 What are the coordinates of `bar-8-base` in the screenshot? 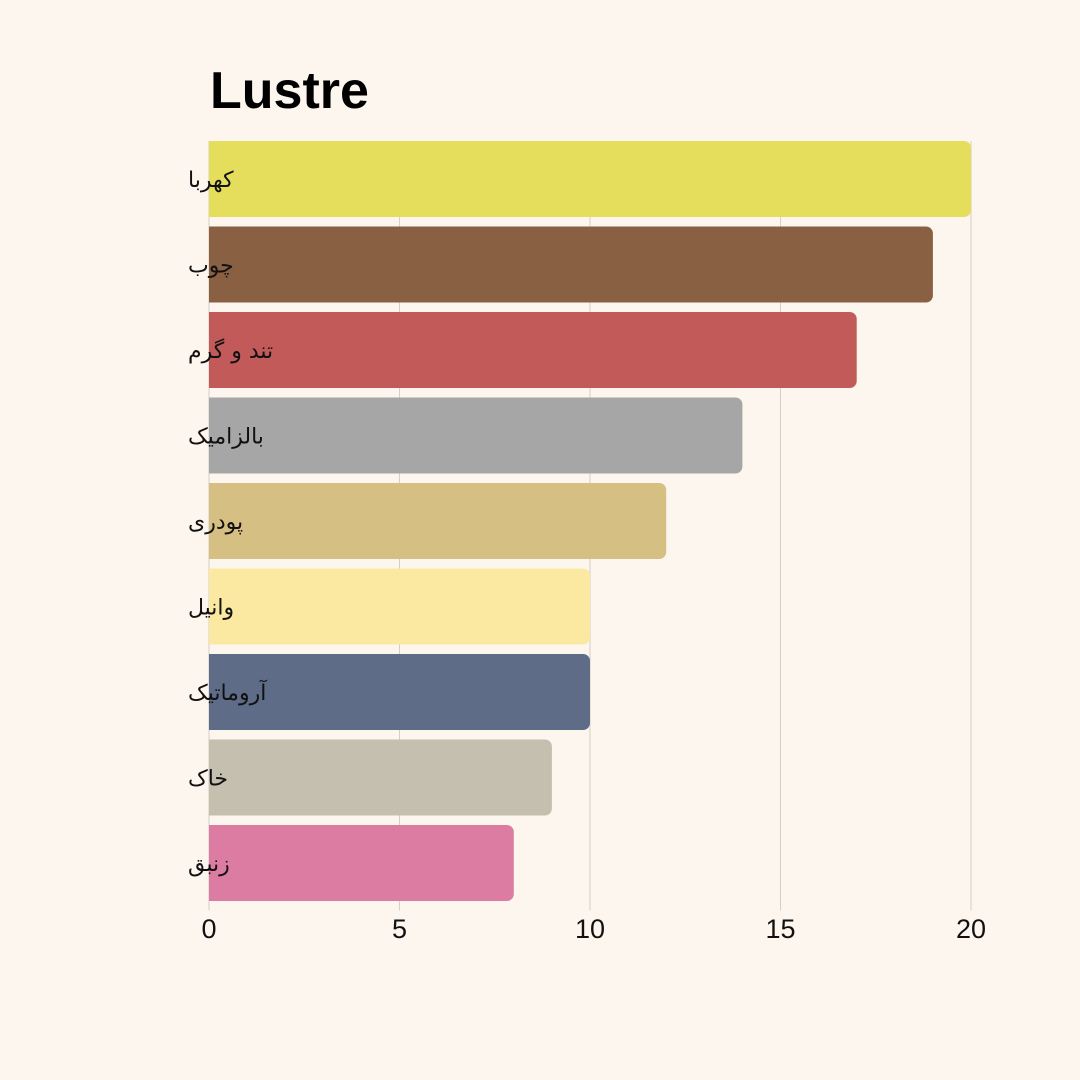 It's located at (214, 863).